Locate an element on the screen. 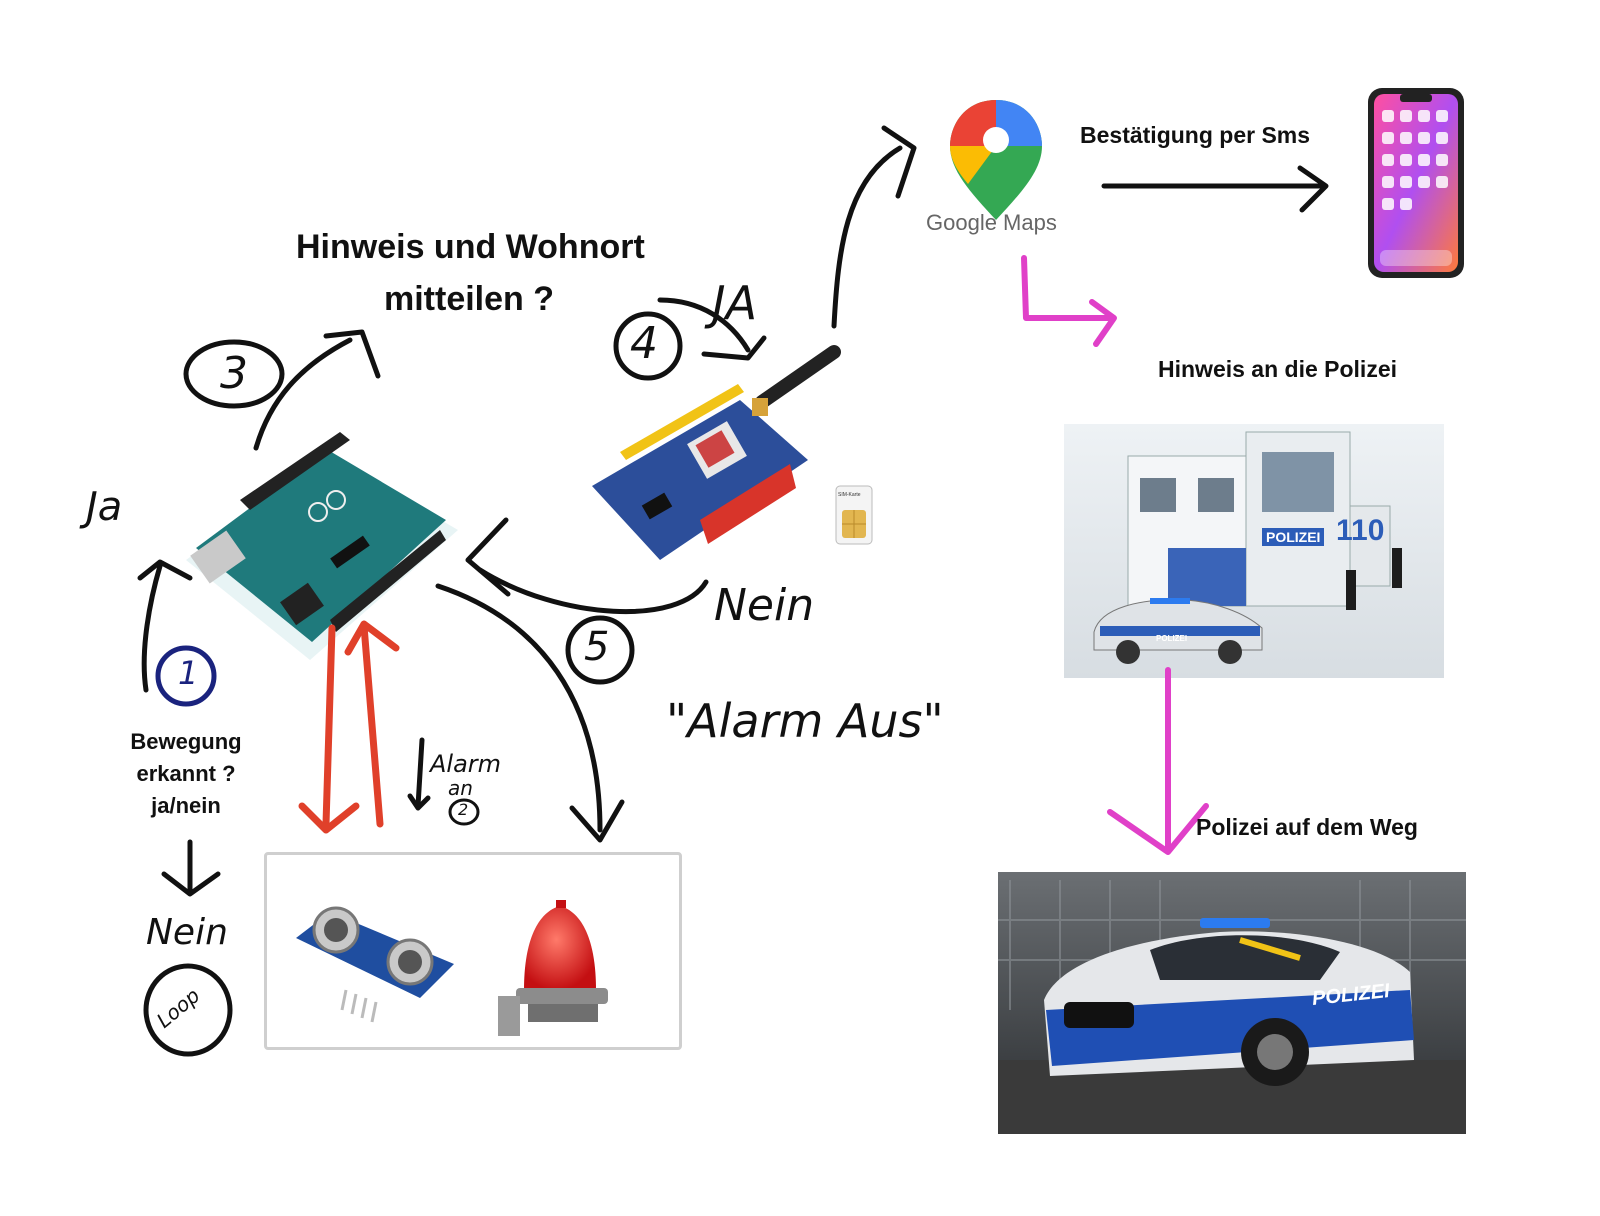  arrow-head-nein is located at coordinates (191, 884).